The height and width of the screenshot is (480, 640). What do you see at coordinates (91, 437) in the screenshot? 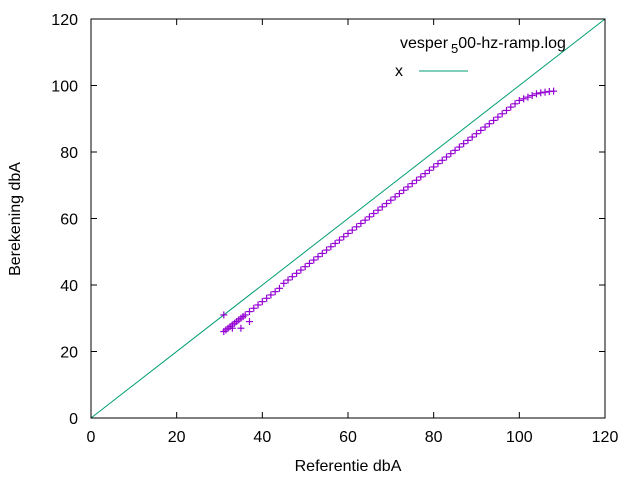
I see `x-tick-label: 0` at bounding box center [91, 437].